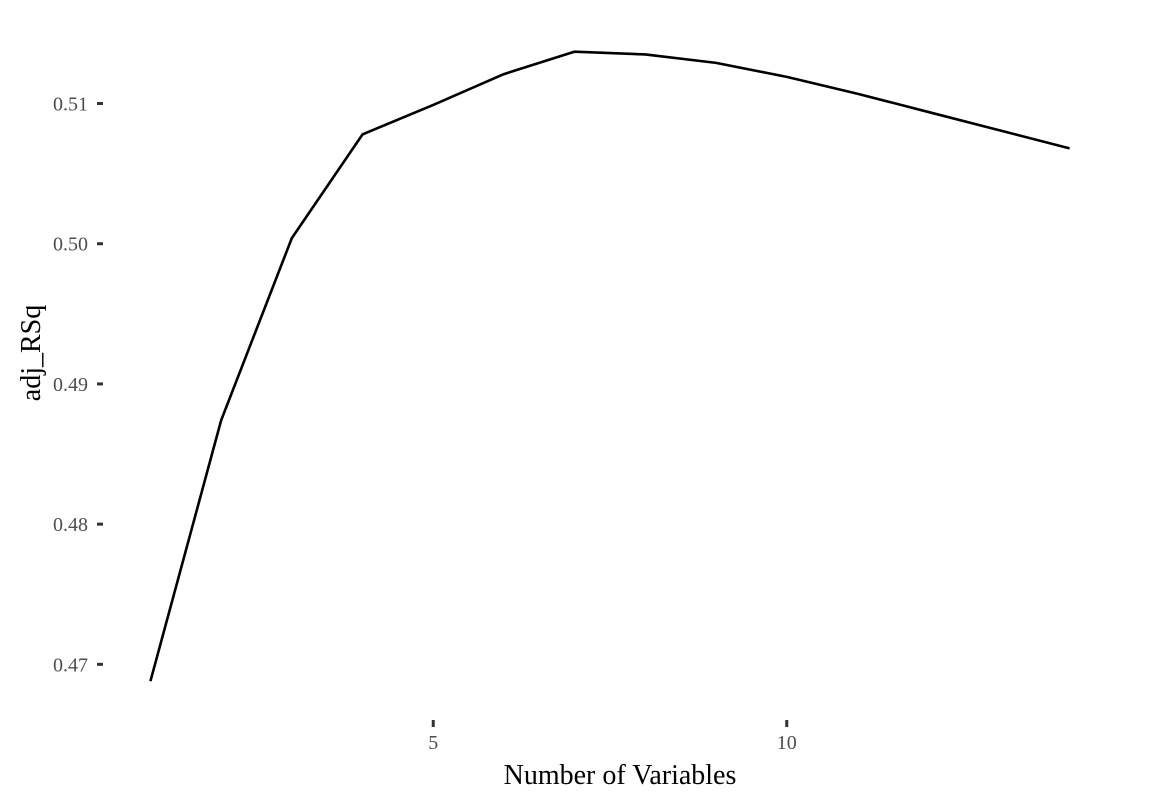 Image resolution: width=1152 pixels, height=811 pixels. Describe the element at coordinates (612, 737) in the screenshot. I see `x-axis: 5 10` at that location.